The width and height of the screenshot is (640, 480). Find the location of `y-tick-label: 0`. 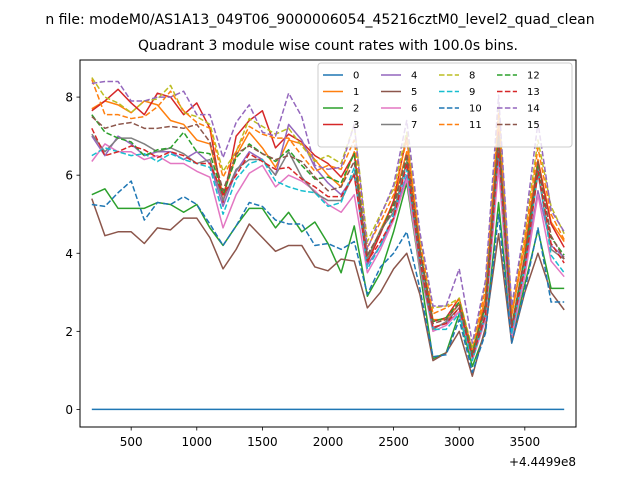

y-tick-label: 0 is located at coordinates (69, 410).